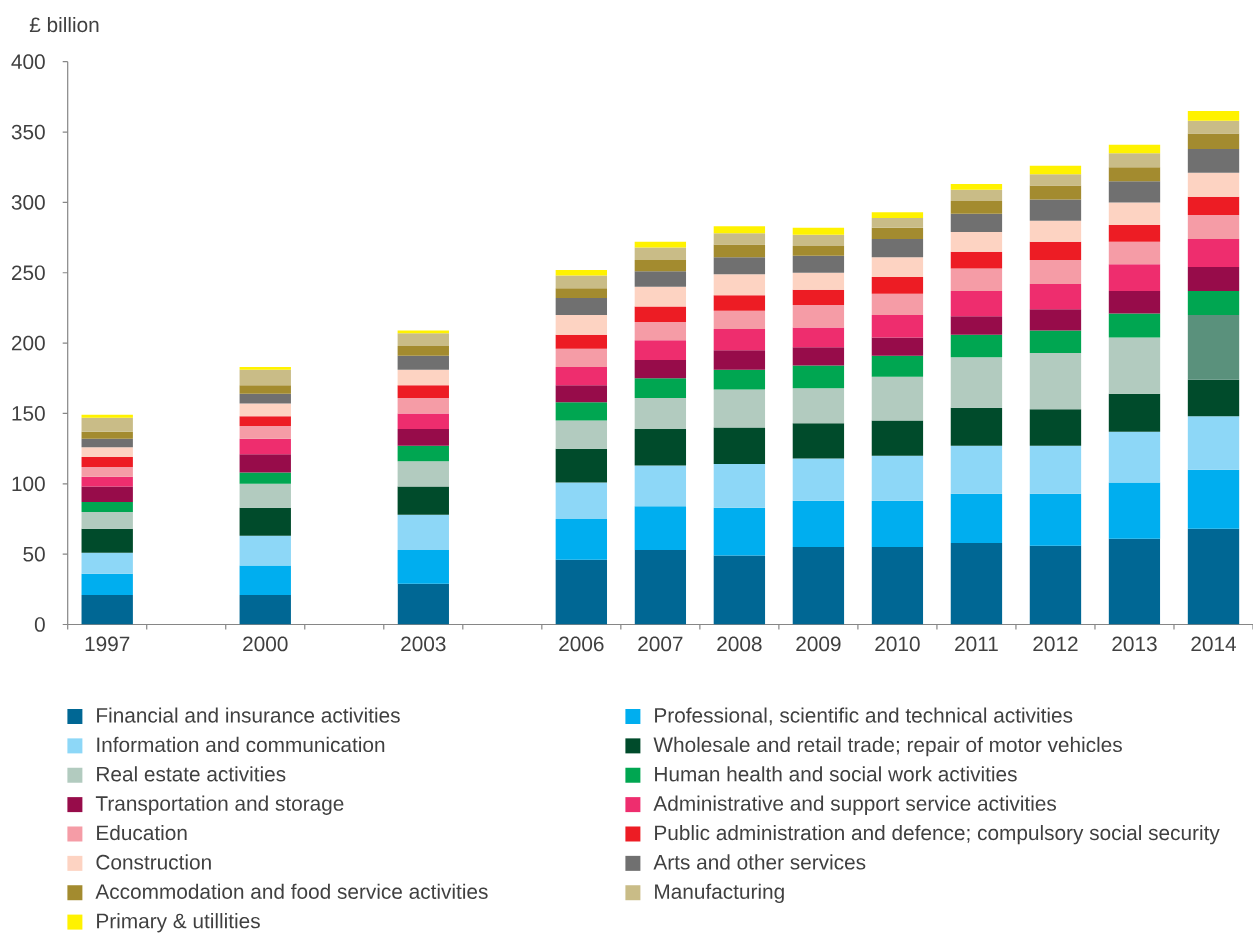  I want to click on y-tick-label: 0, so click(39, 624).